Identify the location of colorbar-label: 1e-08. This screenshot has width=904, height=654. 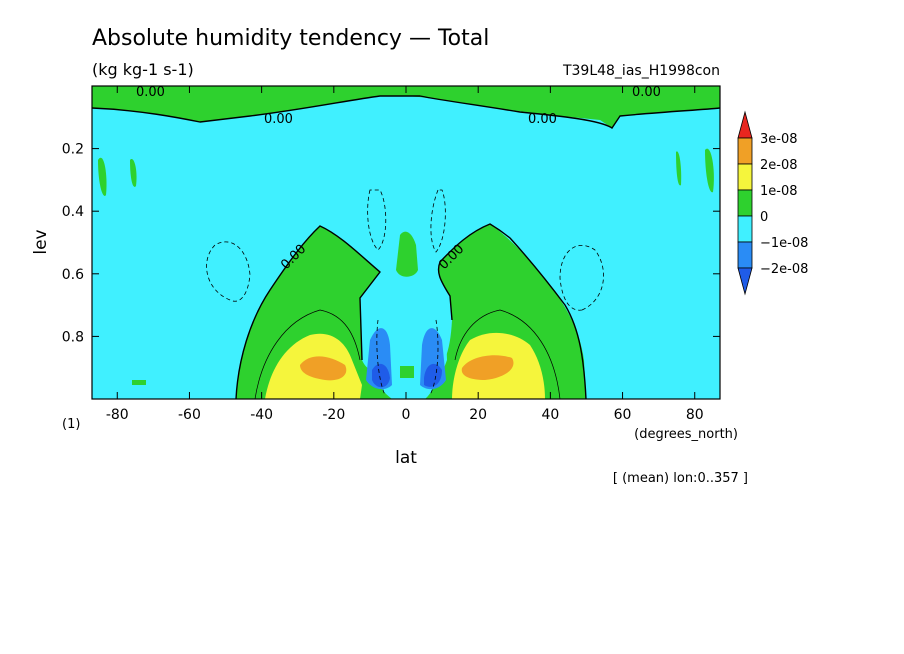
(779, 191).